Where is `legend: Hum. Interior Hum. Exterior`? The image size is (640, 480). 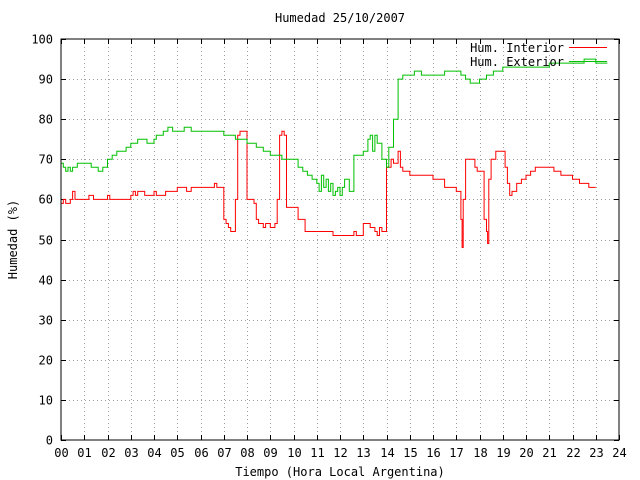 legend: Hum. Interior Hum. Exterior is located at coordinates (538, 55).